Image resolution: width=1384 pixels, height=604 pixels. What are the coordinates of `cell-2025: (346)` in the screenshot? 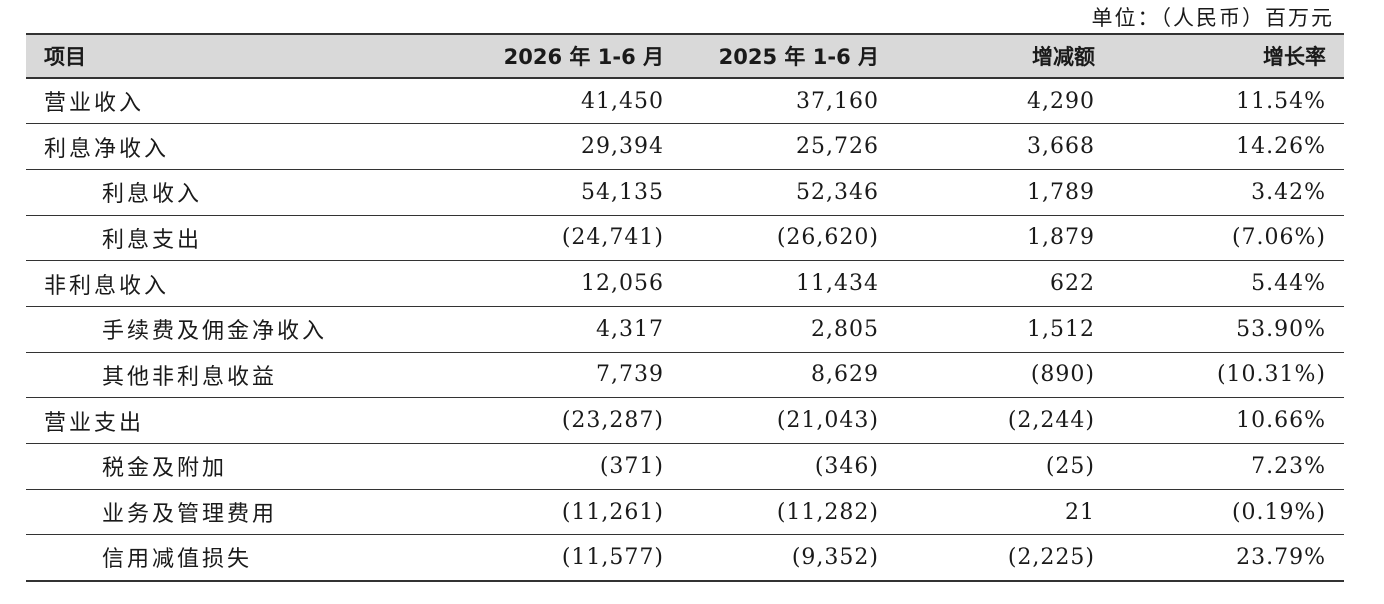 It's located at (789, 466).